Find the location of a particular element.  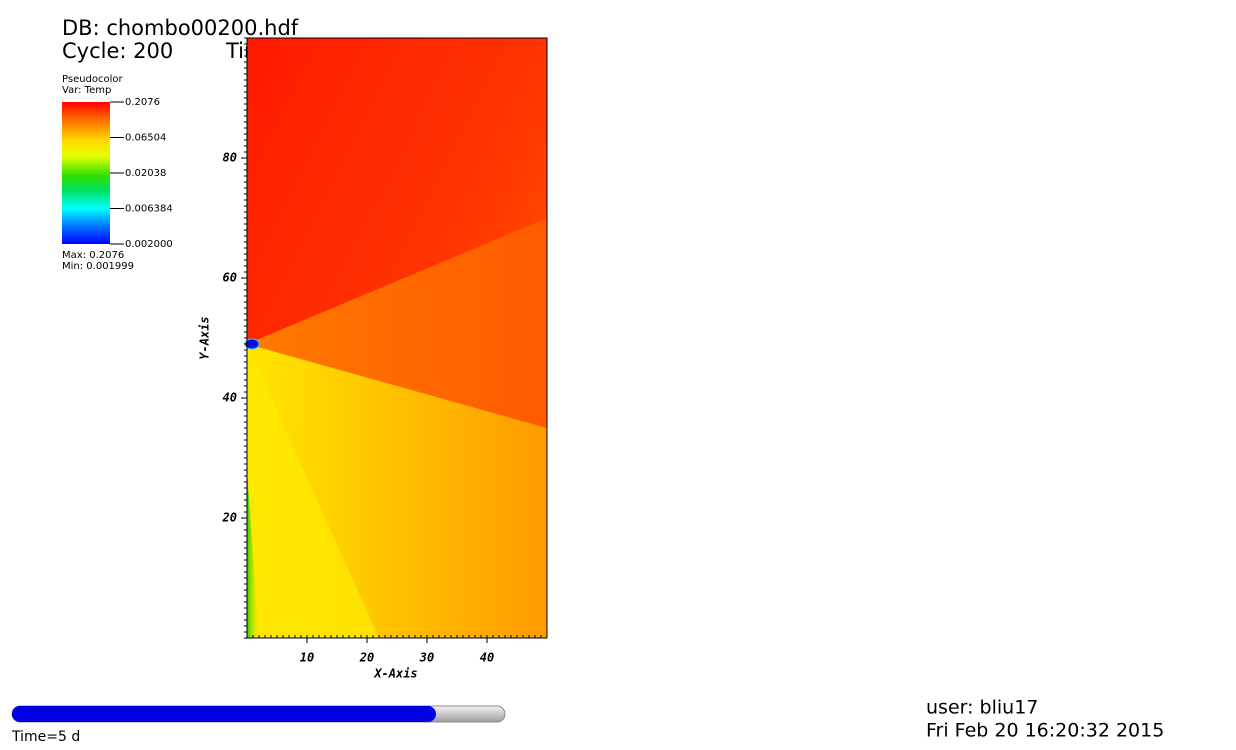

legend-plot: Pseudocolor is located at coordinates (93, 79).